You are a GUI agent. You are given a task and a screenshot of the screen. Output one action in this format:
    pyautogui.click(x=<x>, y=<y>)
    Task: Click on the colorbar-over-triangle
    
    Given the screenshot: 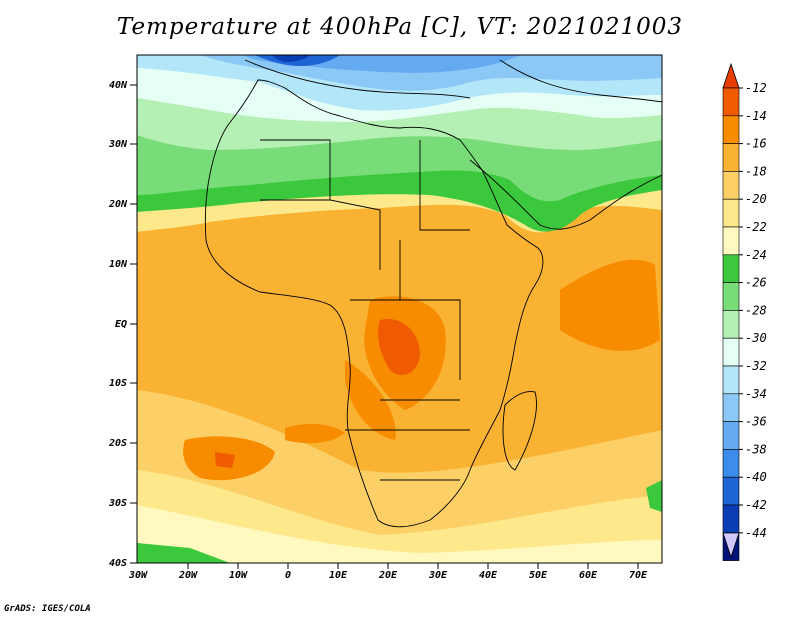 What is the action you would take?
    pyautogui.click(x=731, y=75)
    